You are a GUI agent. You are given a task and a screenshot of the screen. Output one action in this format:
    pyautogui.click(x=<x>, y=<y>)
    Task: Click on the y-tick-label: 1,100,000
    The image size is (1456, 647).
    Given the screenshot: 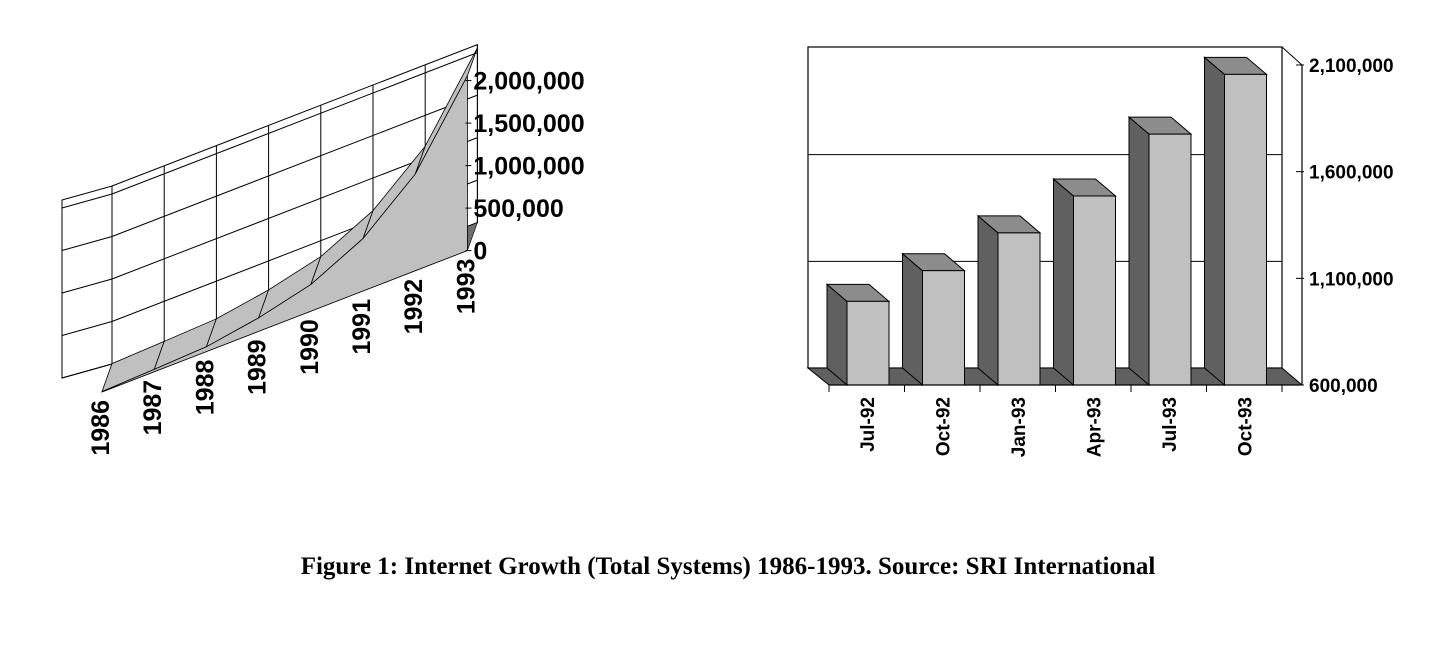 What is the action you would take?
    pyautogui.click(x=1351, y=279)
    